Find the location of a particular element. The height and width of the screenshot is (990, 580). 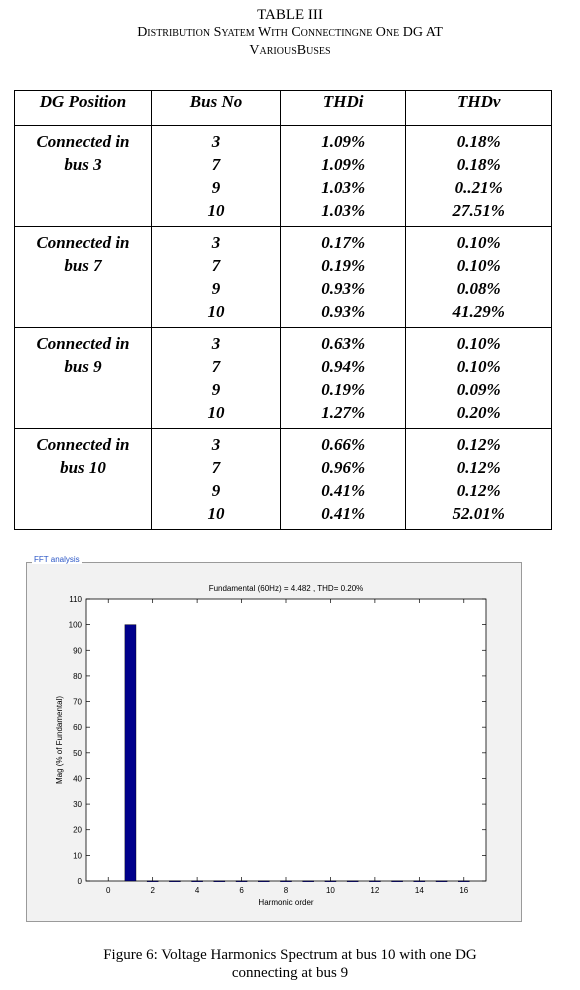

x-tick-label: 14 is located at coordinates (419, 890).